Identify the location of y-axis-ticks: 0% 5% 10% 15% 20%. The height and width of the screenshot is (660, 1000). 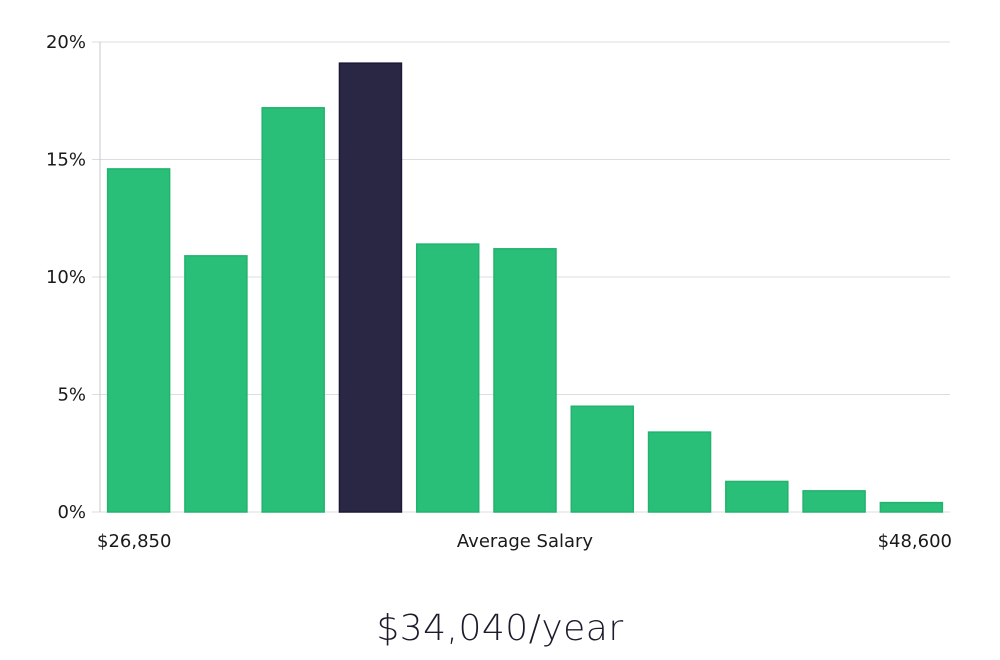
(66, 277).